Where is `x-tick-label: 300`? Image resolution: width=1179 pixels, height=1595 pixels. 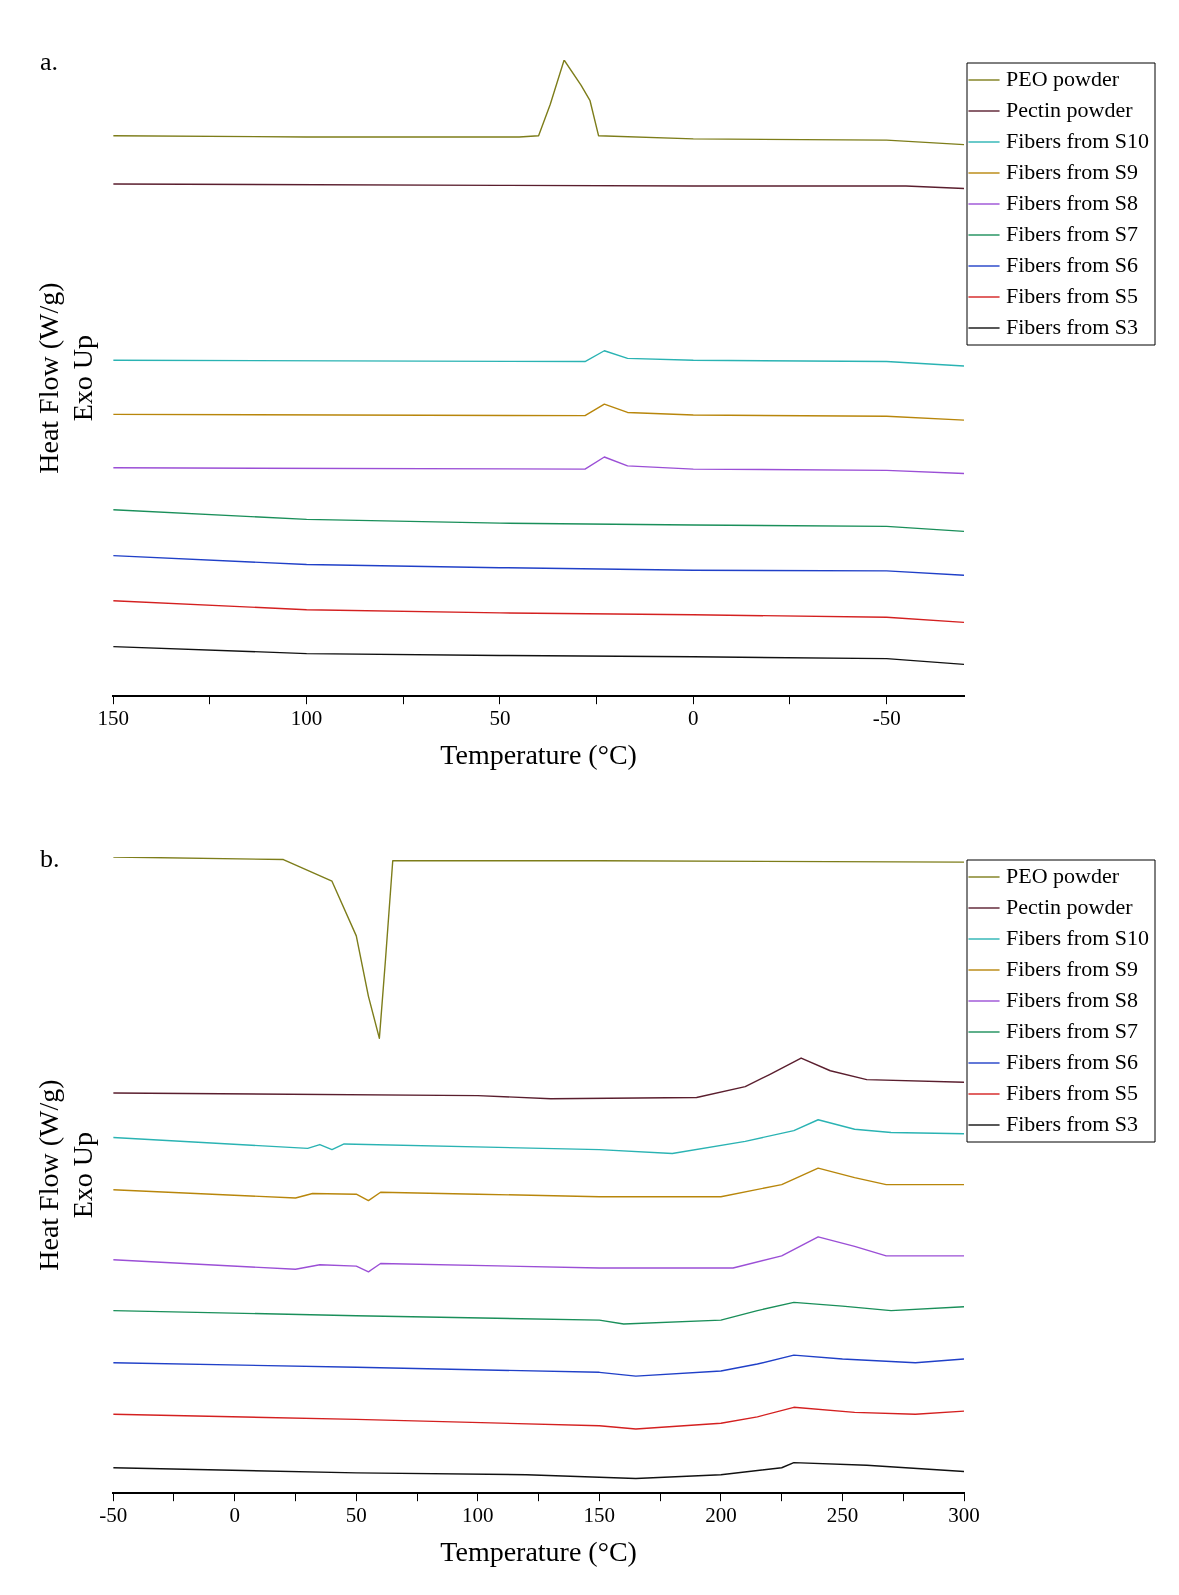
x-tick-label: 300 is located at coordinates (964, 1515).